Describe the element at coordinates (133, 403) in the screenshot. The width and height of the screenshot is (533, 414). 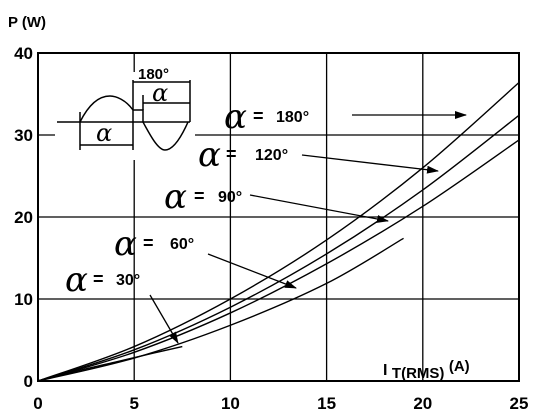
I see `x-tick-label: 5` at that location.